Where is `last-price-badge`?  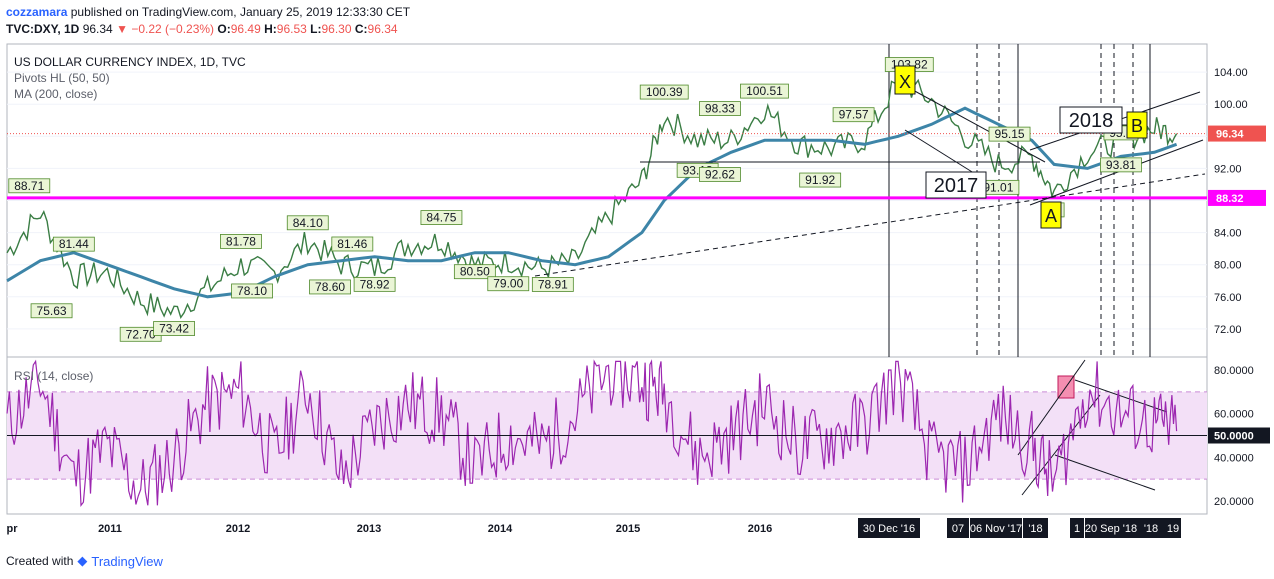
last-price-badge is located at coordinates (1237, 133).